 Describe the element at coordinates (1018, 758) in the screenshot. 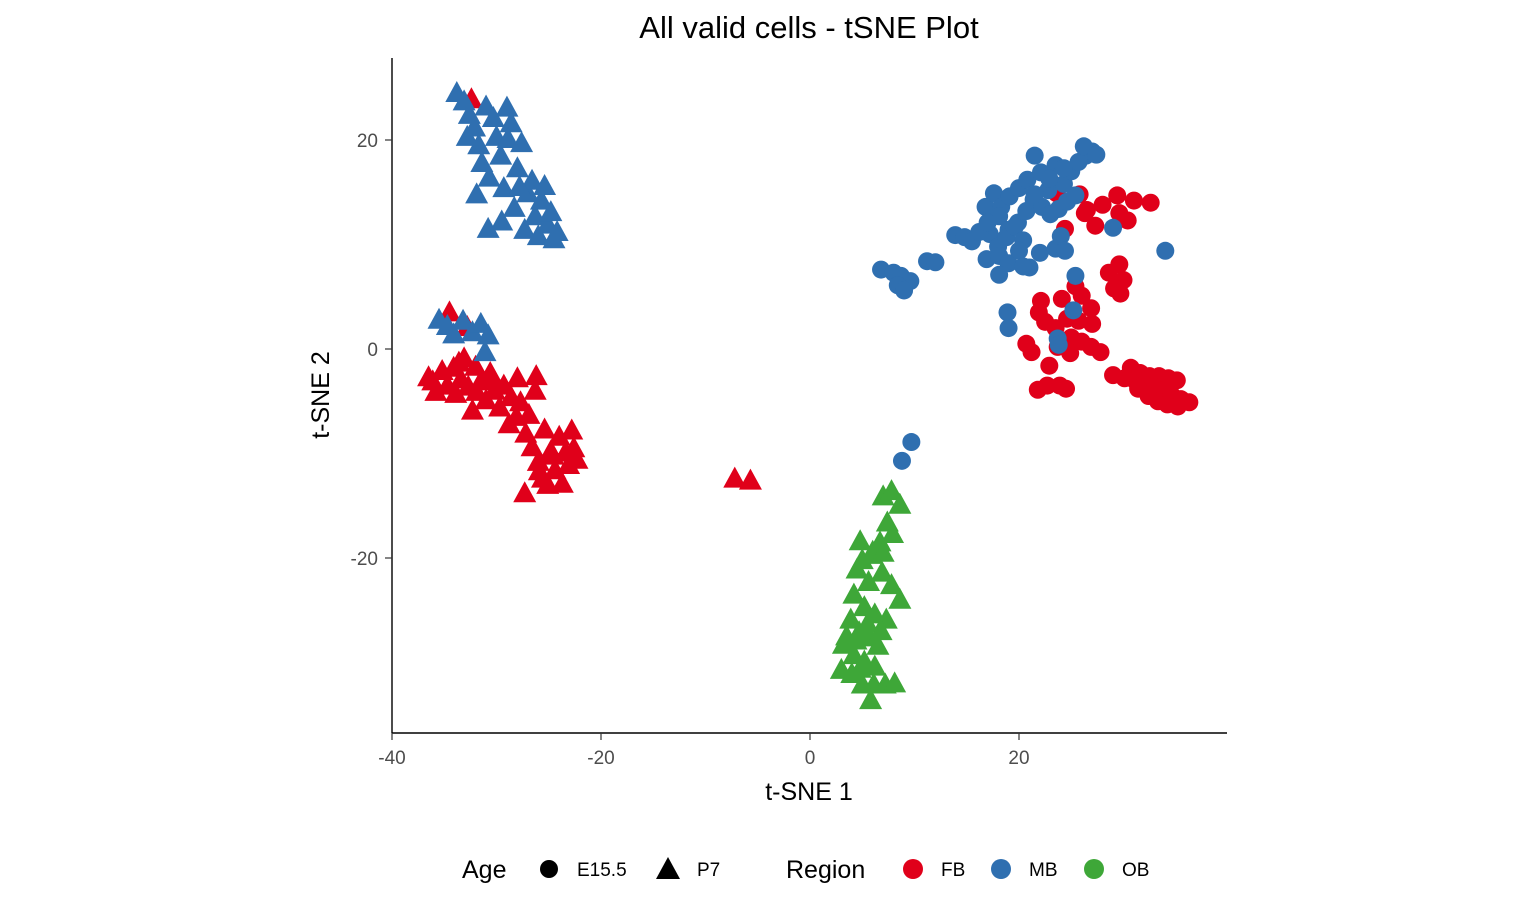

I see `x-tick-label-20: 20` at that location.